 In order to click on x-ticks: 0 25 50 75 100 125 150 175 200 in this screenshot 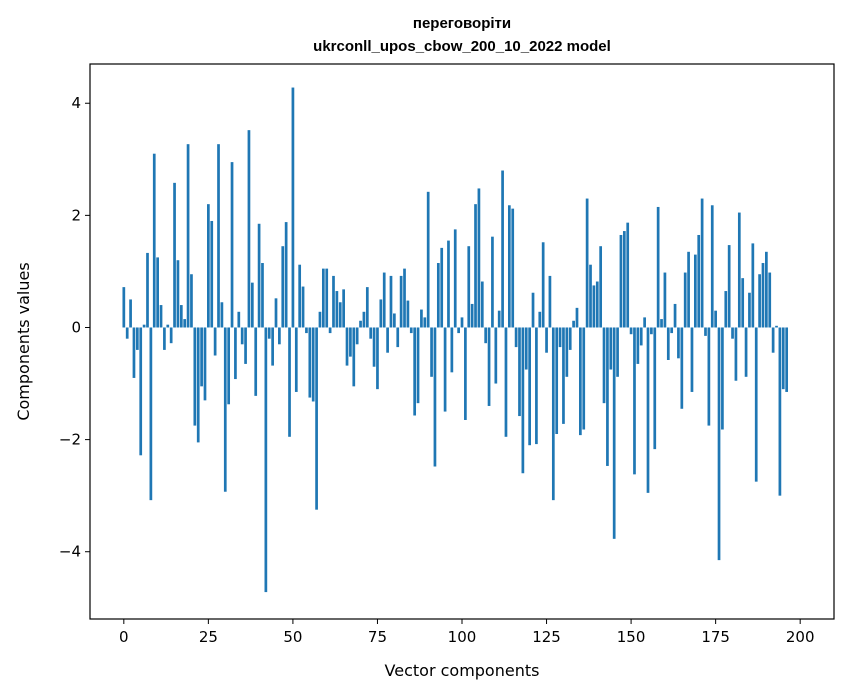, I will do `click(467, 632)`.